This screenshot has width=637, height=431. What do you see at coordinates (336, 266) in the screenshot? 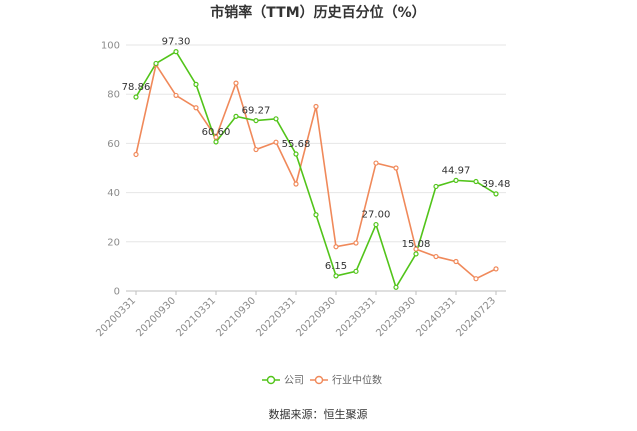
I see `data-label: 6.15` at bounding box center [336, 266].